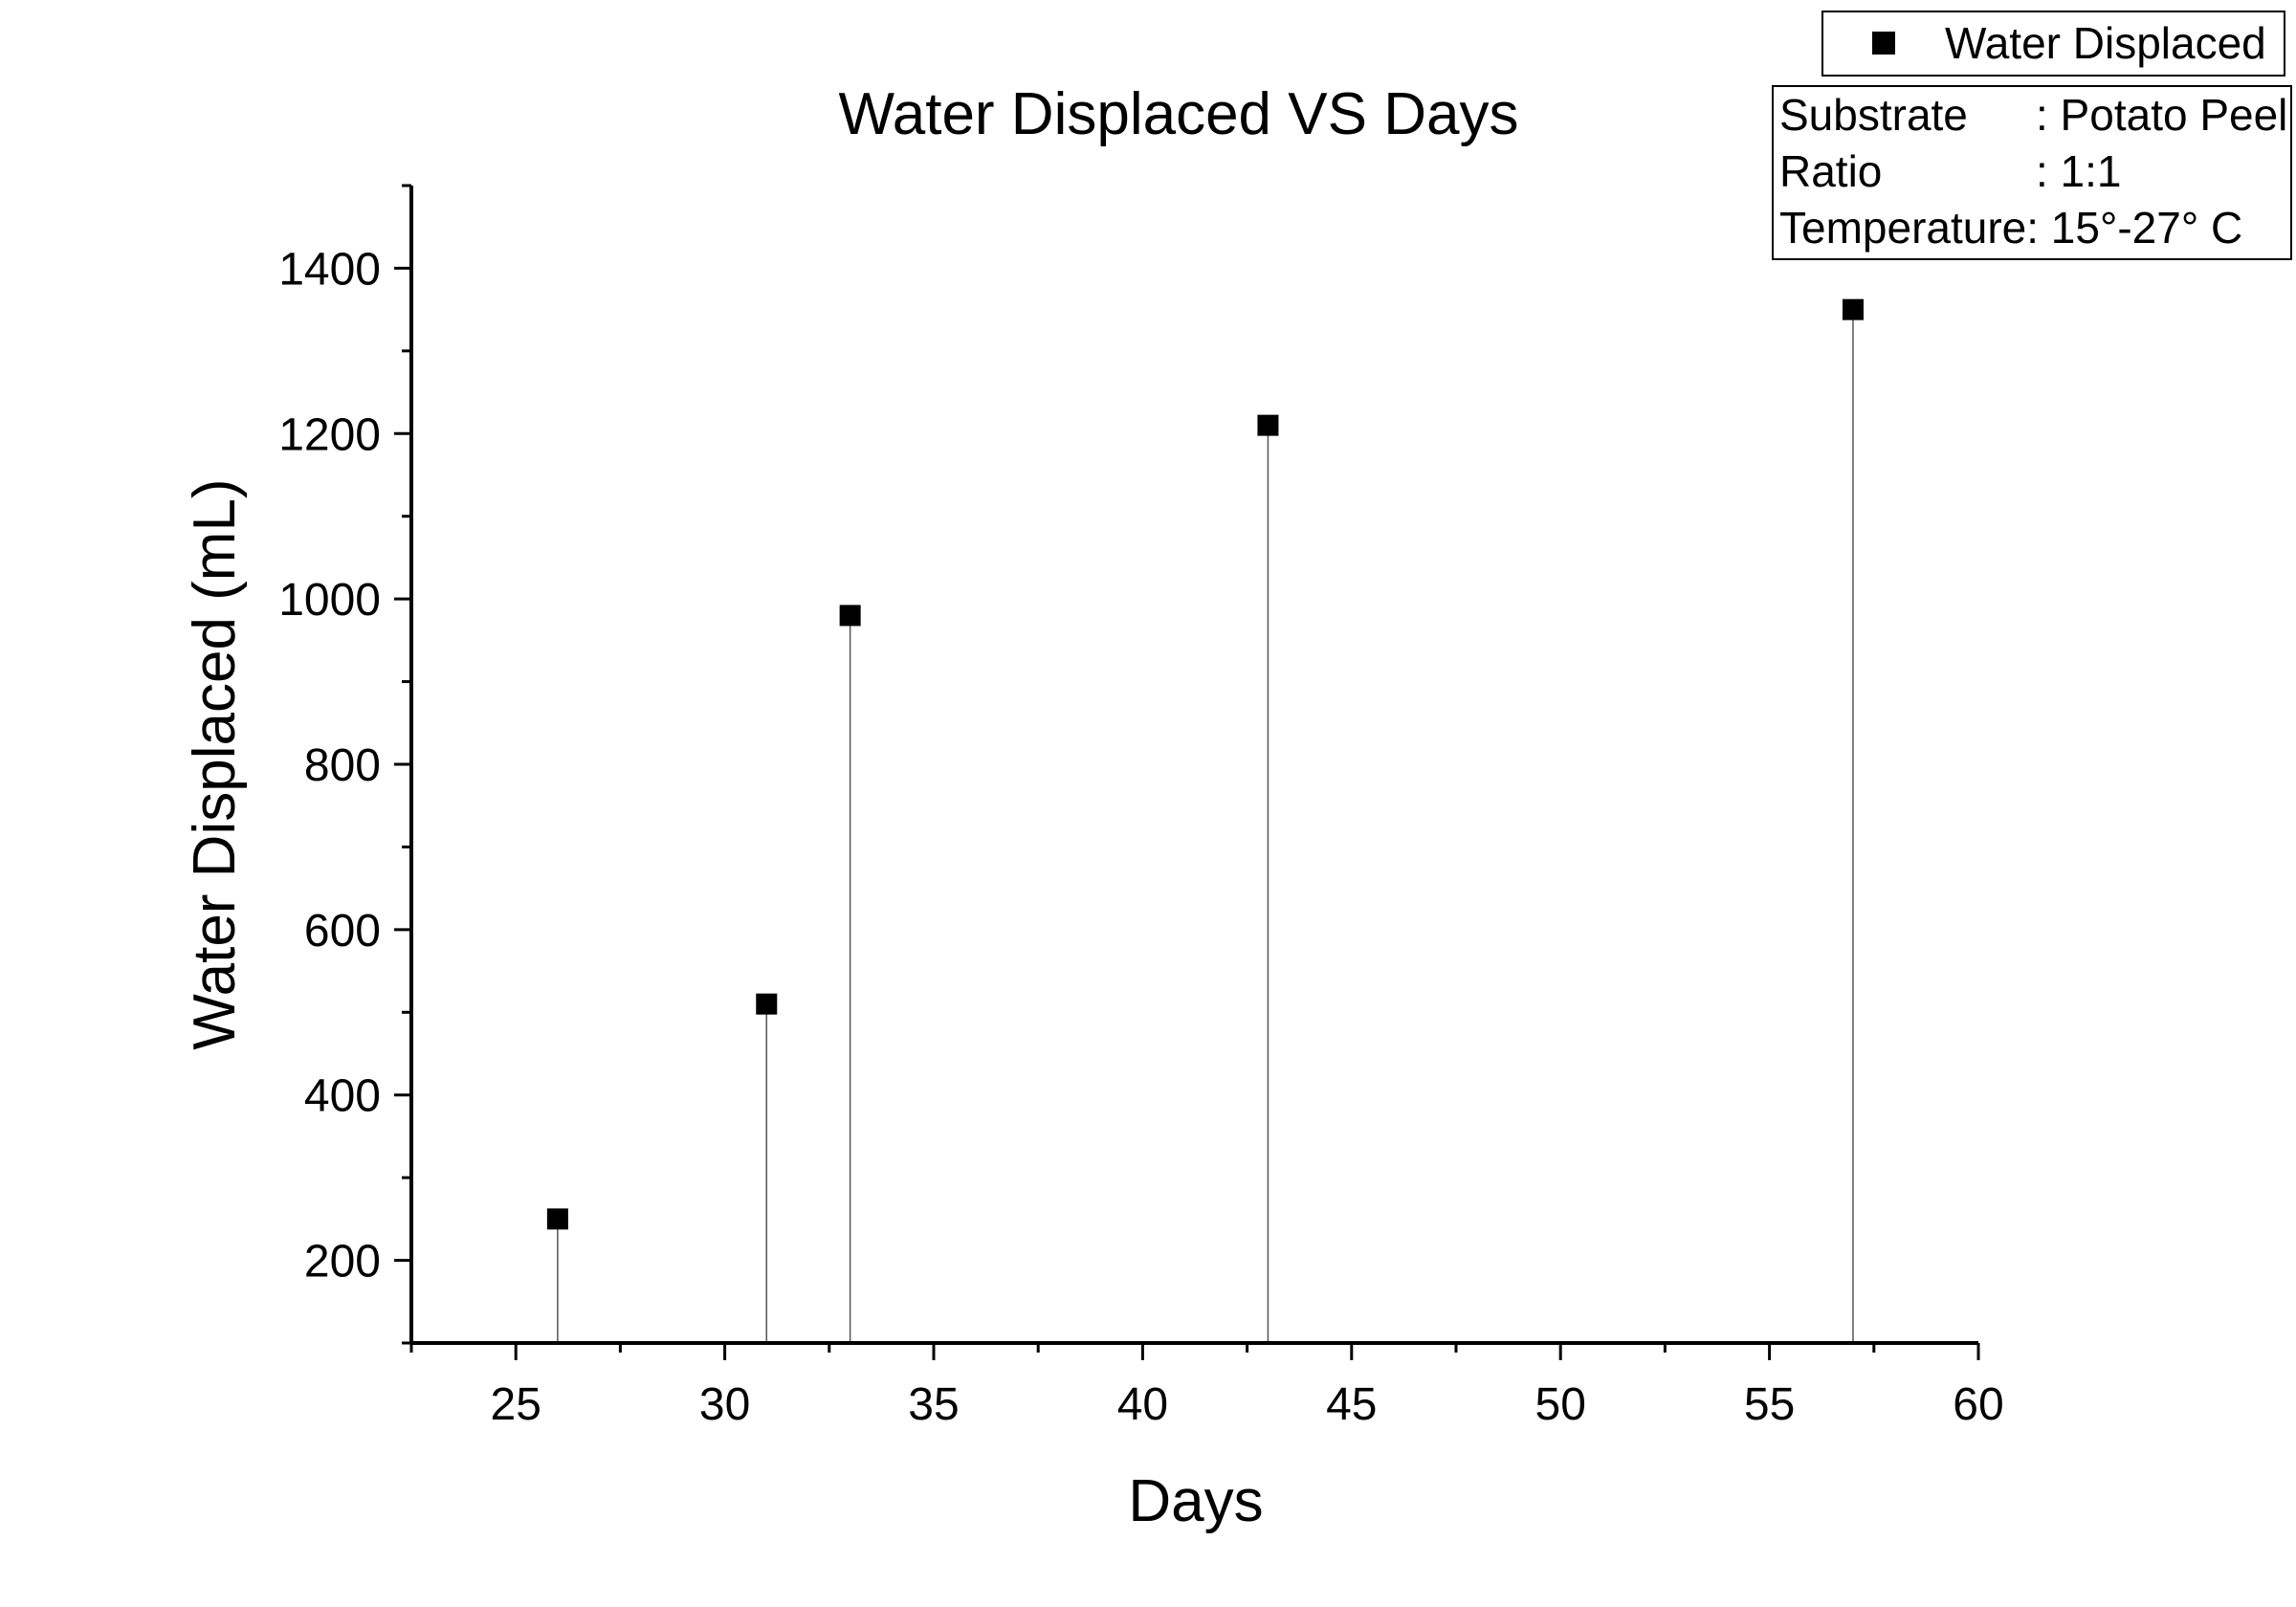 The height and width of the screenshot is (1607, 2296). Describe the element at coordinates (2079, 171) in the screenshot. I see `info-ratio-value: : 1:1` at that location.